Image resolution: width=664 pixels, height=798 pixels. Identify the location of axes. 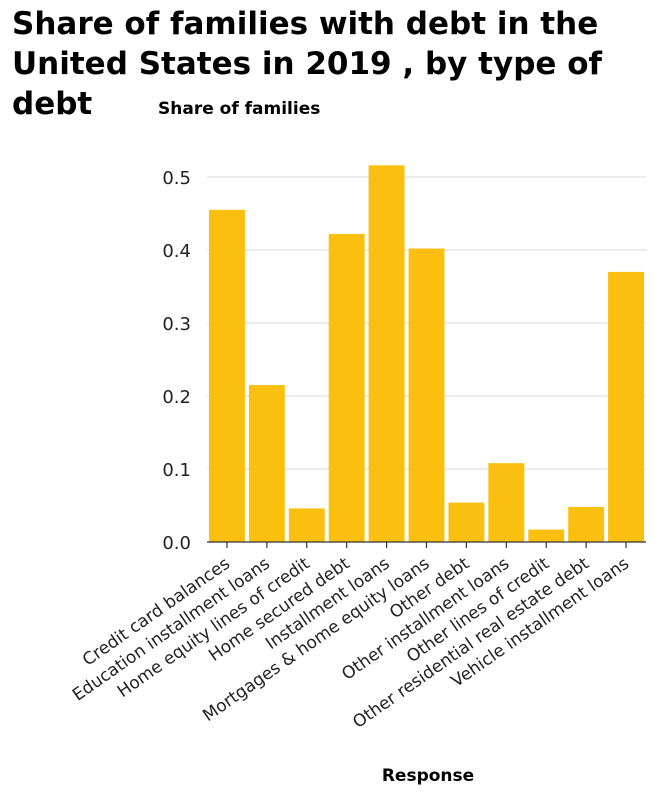
(426, 544).